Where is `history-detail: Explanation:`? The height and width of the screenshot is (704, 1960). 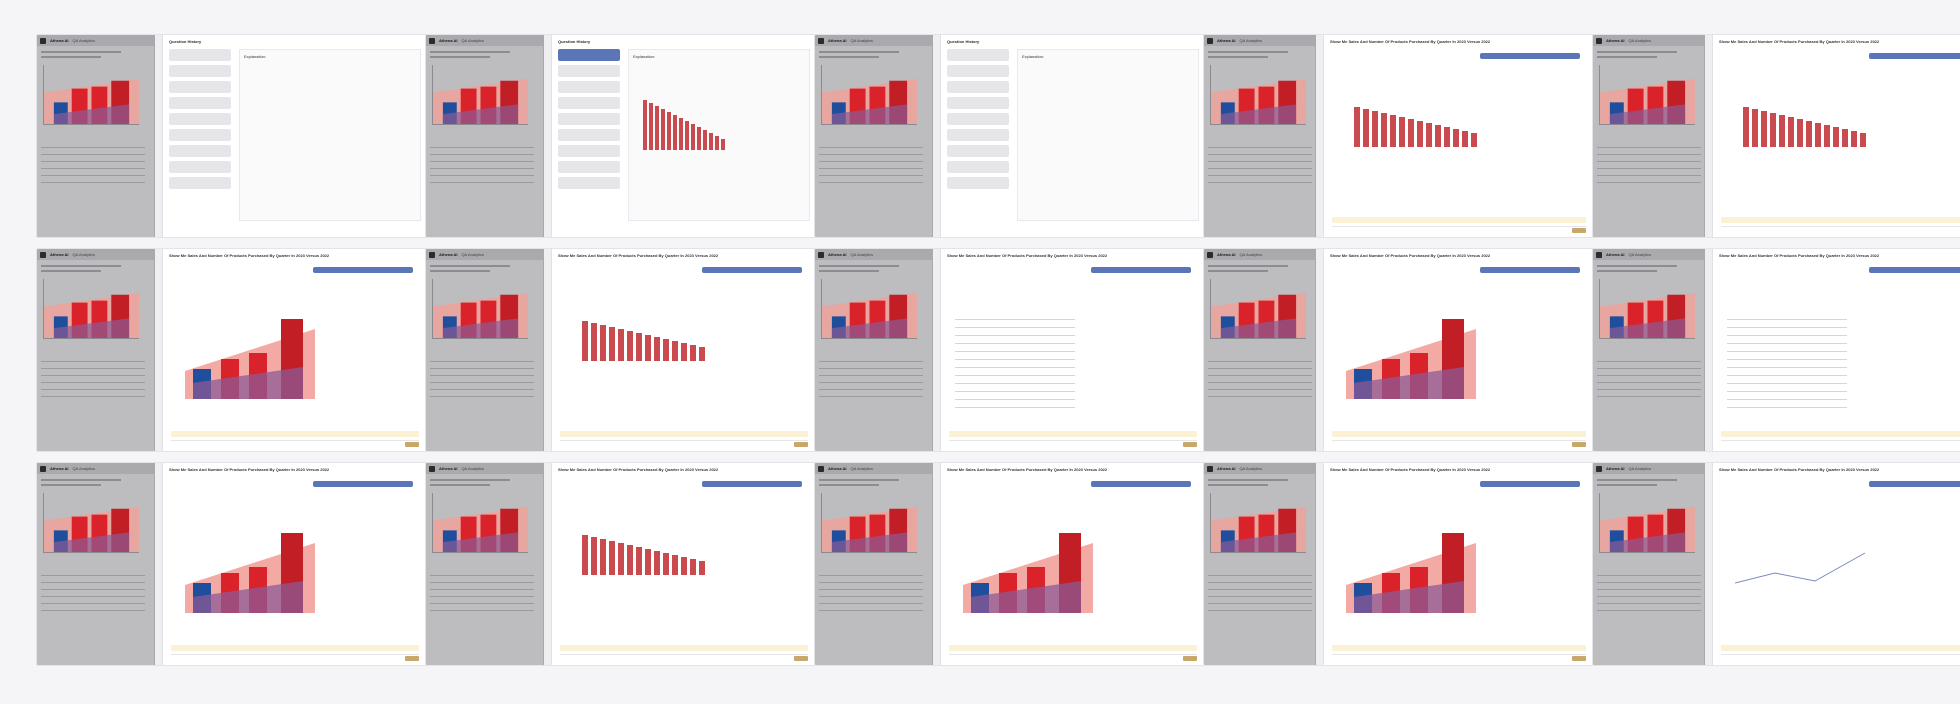 history-detail: Explanation: is located at coordinates (719, 135).